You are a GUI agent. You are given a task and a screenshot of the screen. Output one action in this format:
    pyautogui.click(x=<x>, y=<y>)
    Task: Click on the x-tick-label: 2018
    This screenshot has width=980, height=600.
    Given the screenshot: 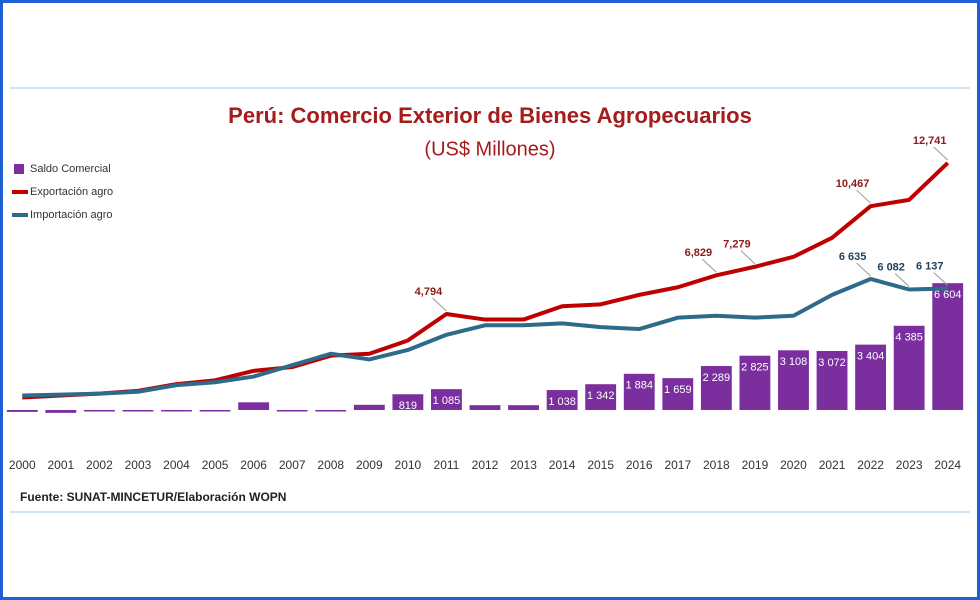 What is the action you would take?
    pyautogui.click(x=716, y=465)
    